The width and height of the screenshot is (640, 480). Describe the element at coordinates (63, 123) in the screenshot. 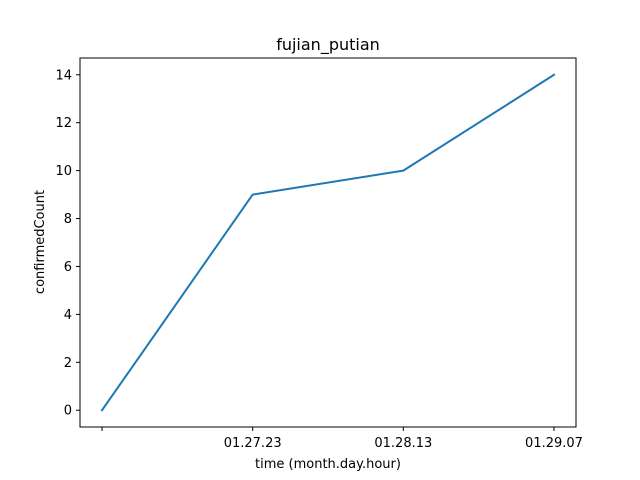

I see `y-tick-label-6: 12` at that location.